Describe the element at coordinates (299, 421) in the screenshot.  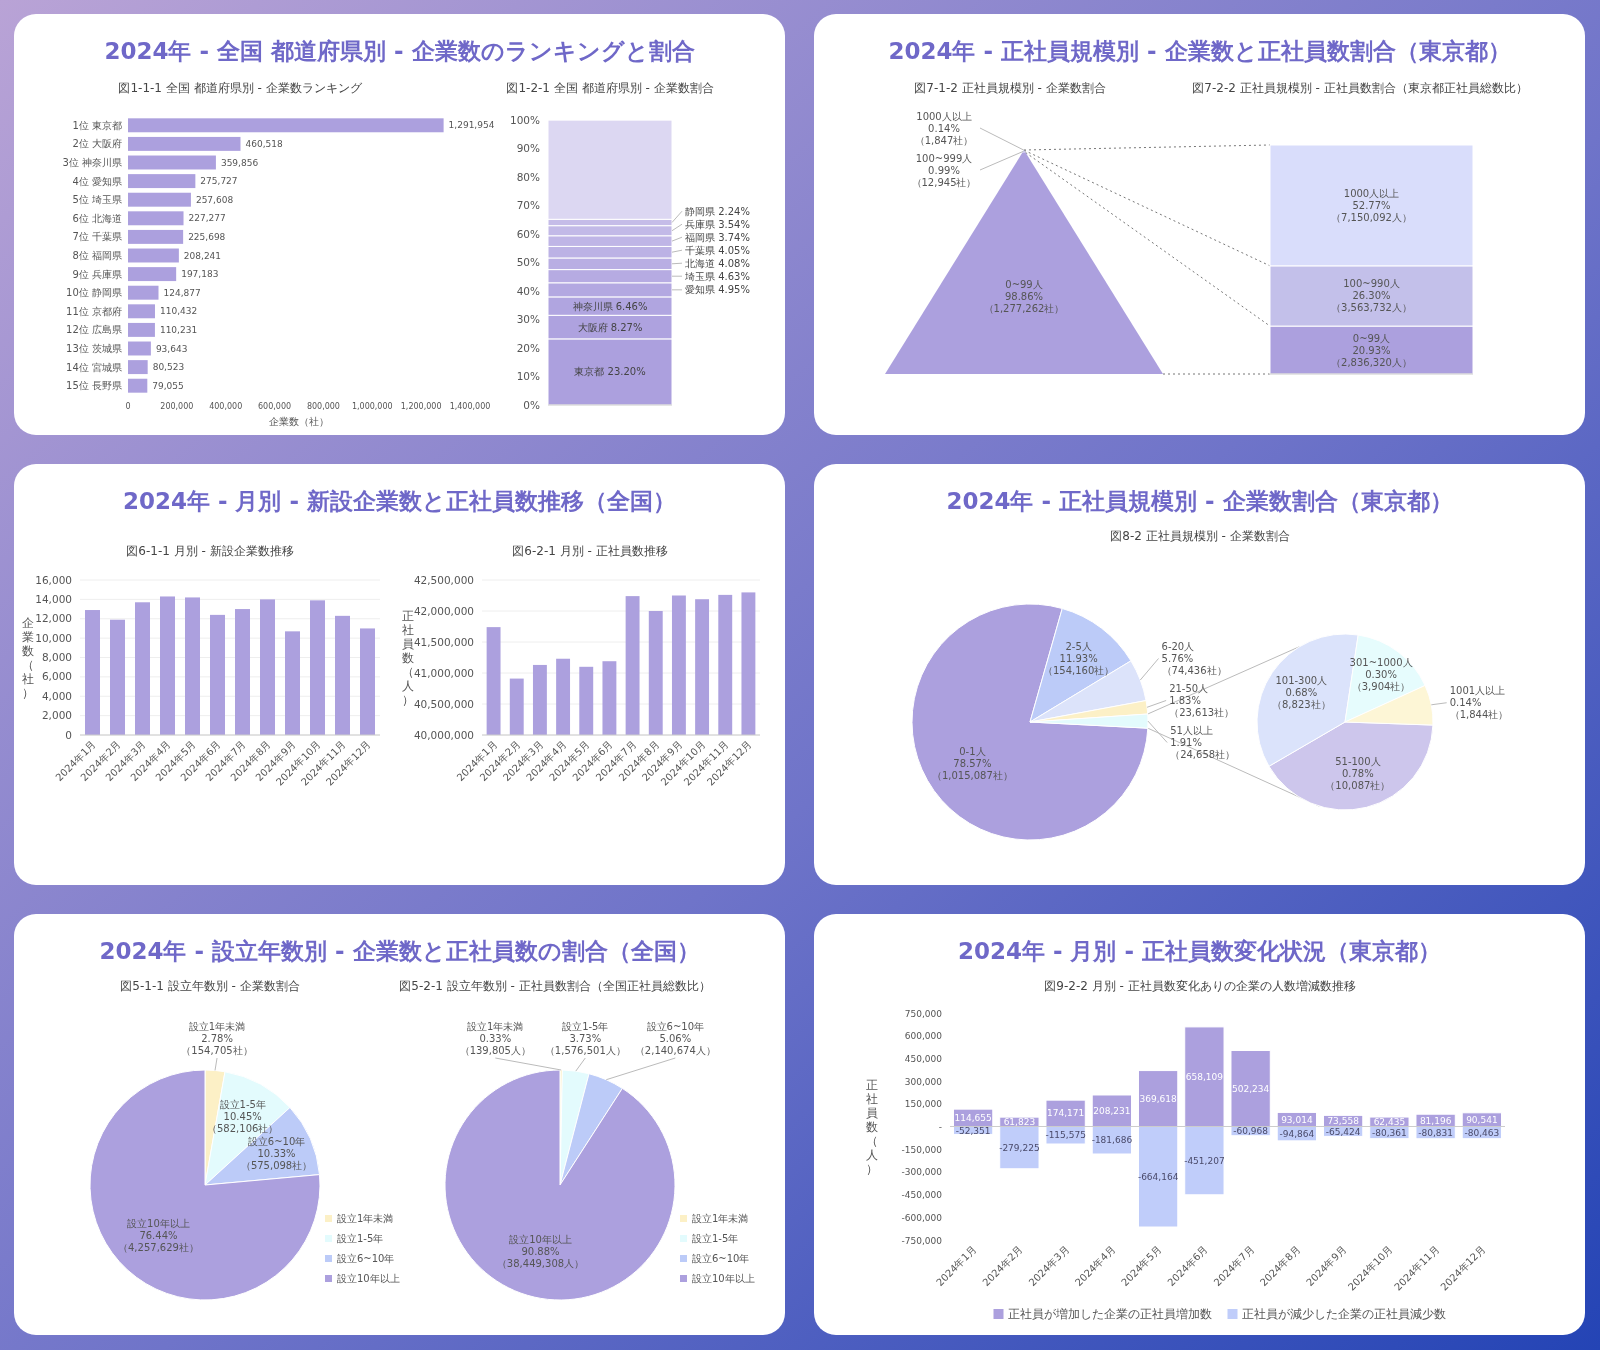
I see `x-axis-title: 企業数（社）` at that location.